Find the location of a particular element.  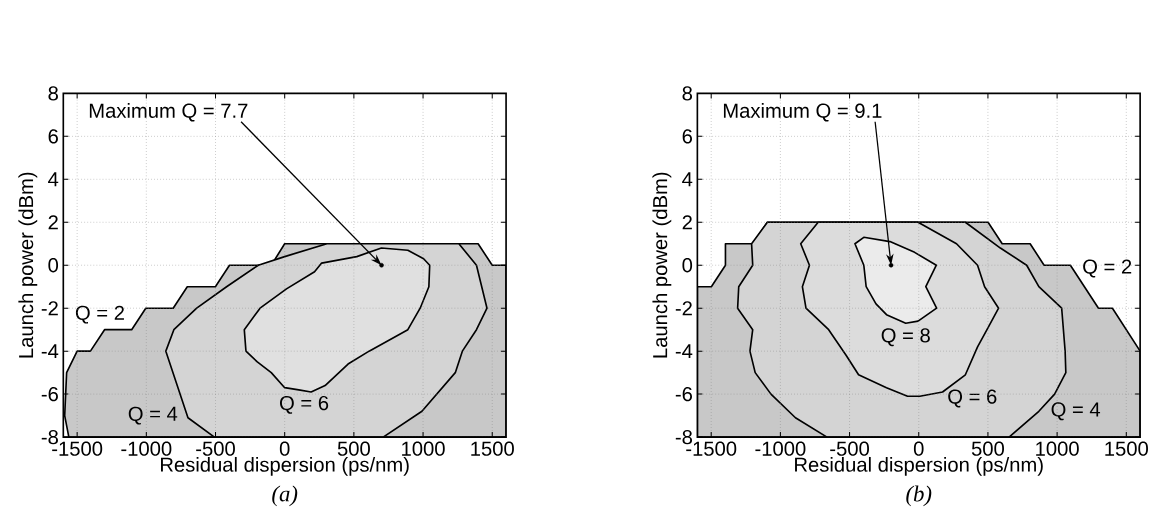

annotation: Maximum Q = 7.7 is located at coordinates (168, 112).